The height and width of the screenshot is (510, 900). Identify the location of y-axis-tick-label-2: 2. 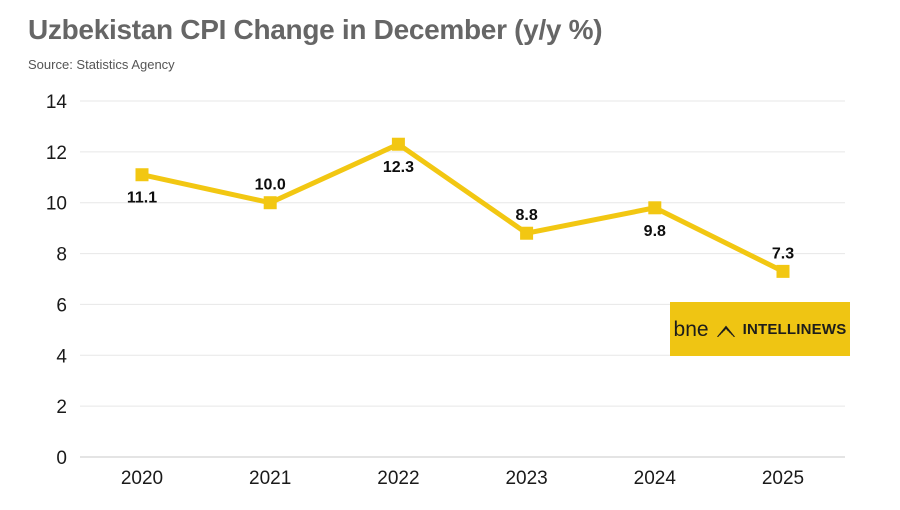
(61, 407).